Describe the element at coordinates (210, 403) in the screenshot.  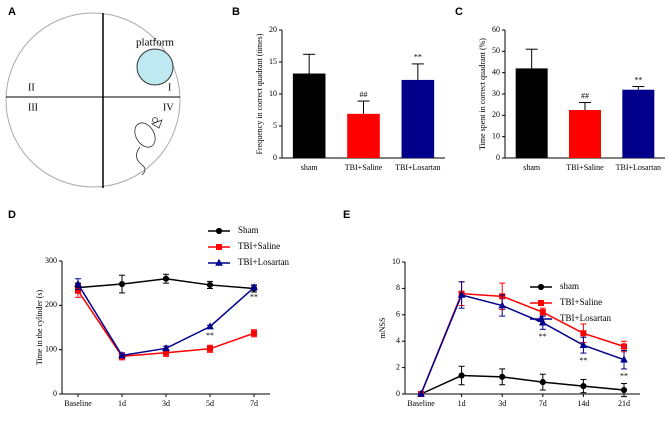
I see `x-tick-label: 5d` at that location.